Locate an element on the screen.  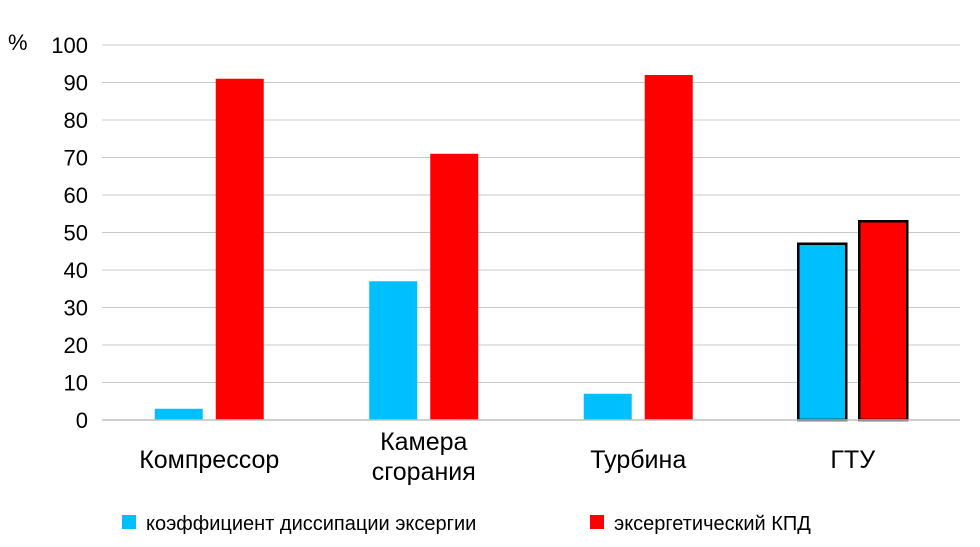
category-label-line: Компрессор is located at coordinates (209, 460).